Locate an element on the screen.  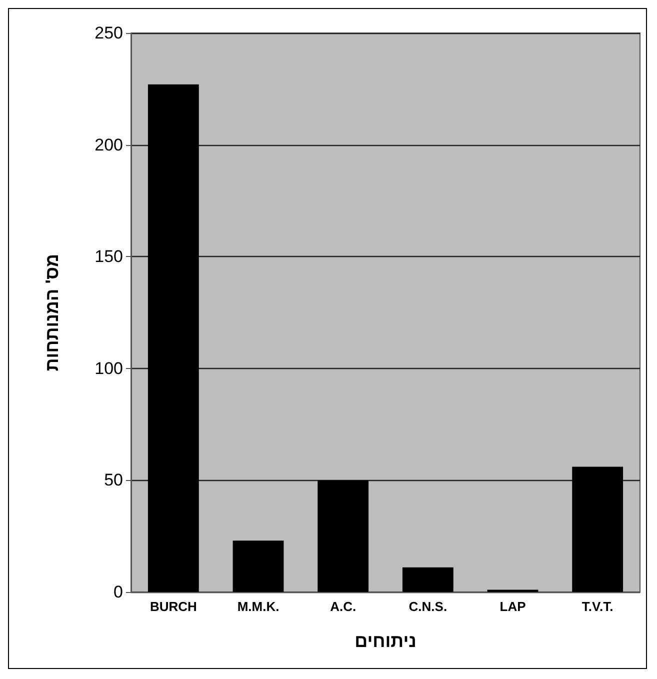
y-tick-label: 0 is located at coordinates (118, 592).